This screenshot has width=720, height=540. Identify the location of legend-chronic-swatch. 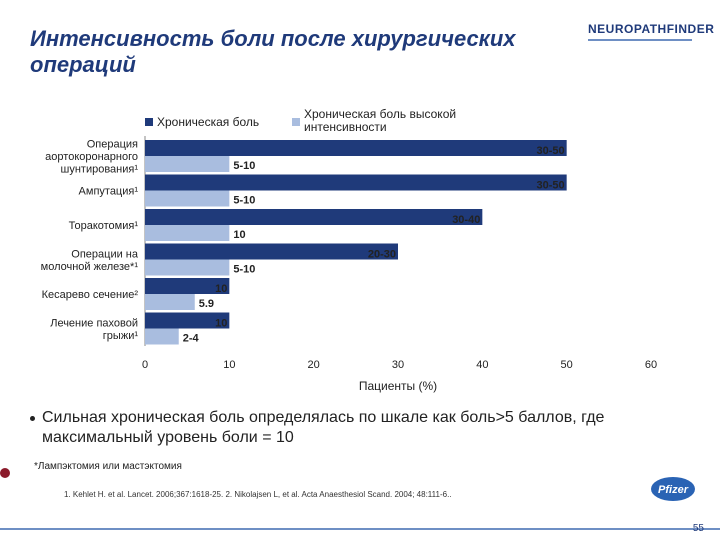
(149, 122).